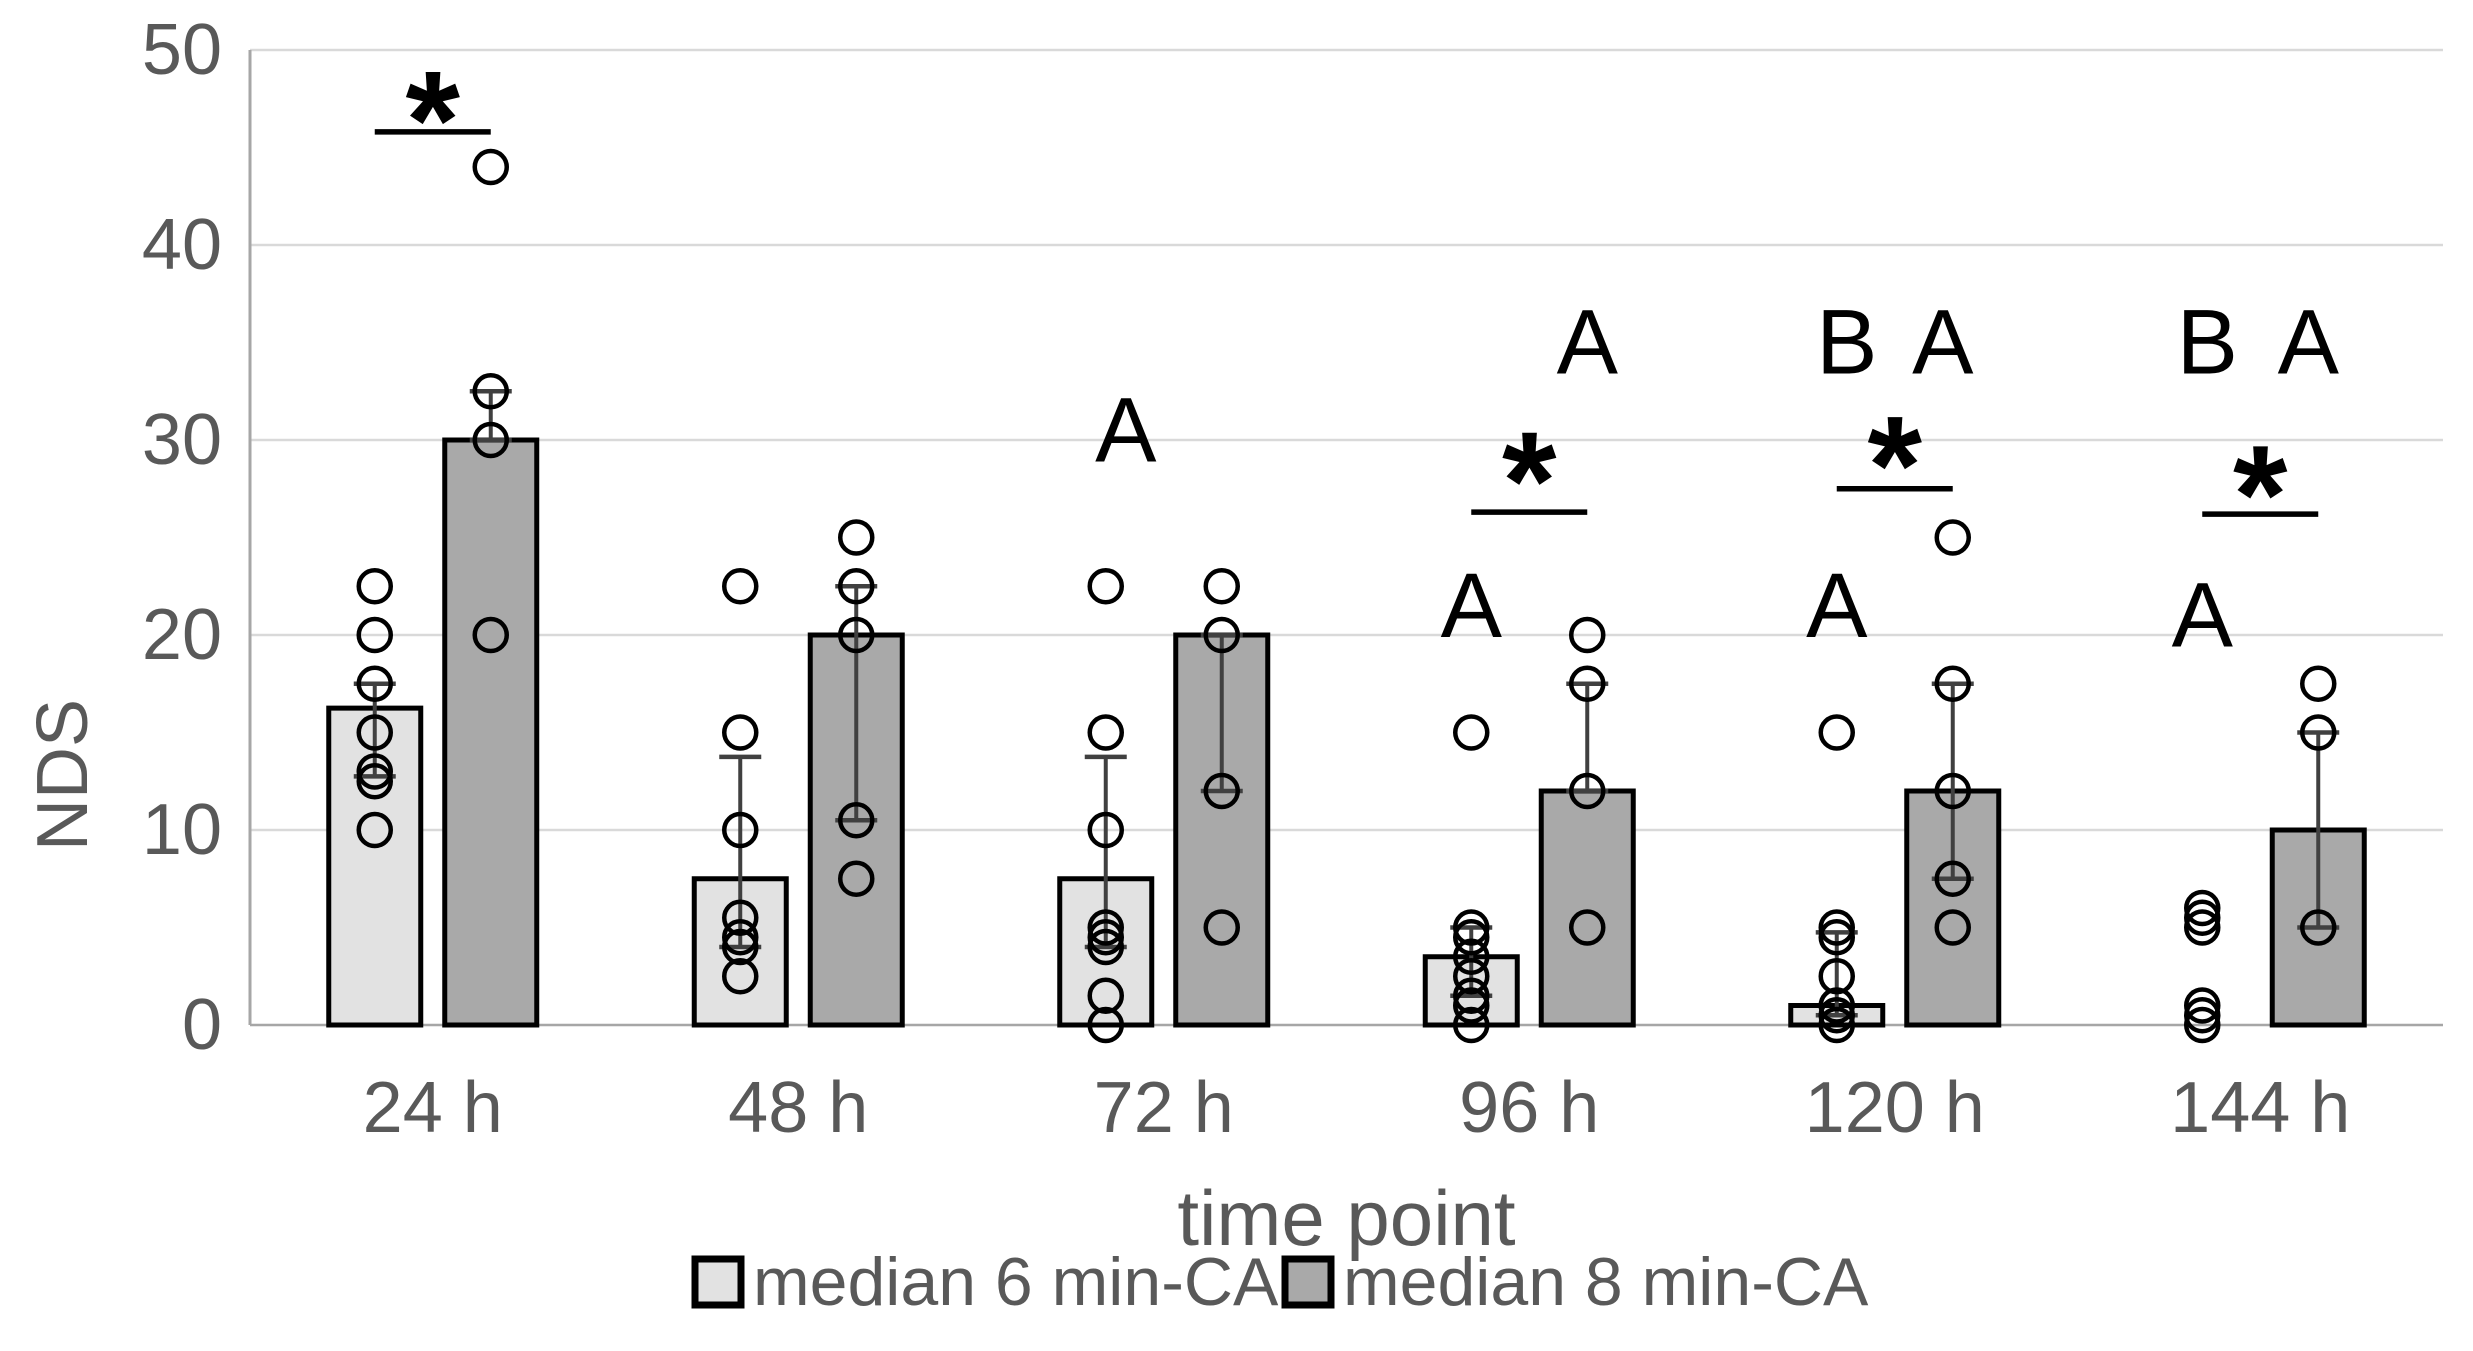  I want to click on legend-swatch-6min, so click(718, 1282).